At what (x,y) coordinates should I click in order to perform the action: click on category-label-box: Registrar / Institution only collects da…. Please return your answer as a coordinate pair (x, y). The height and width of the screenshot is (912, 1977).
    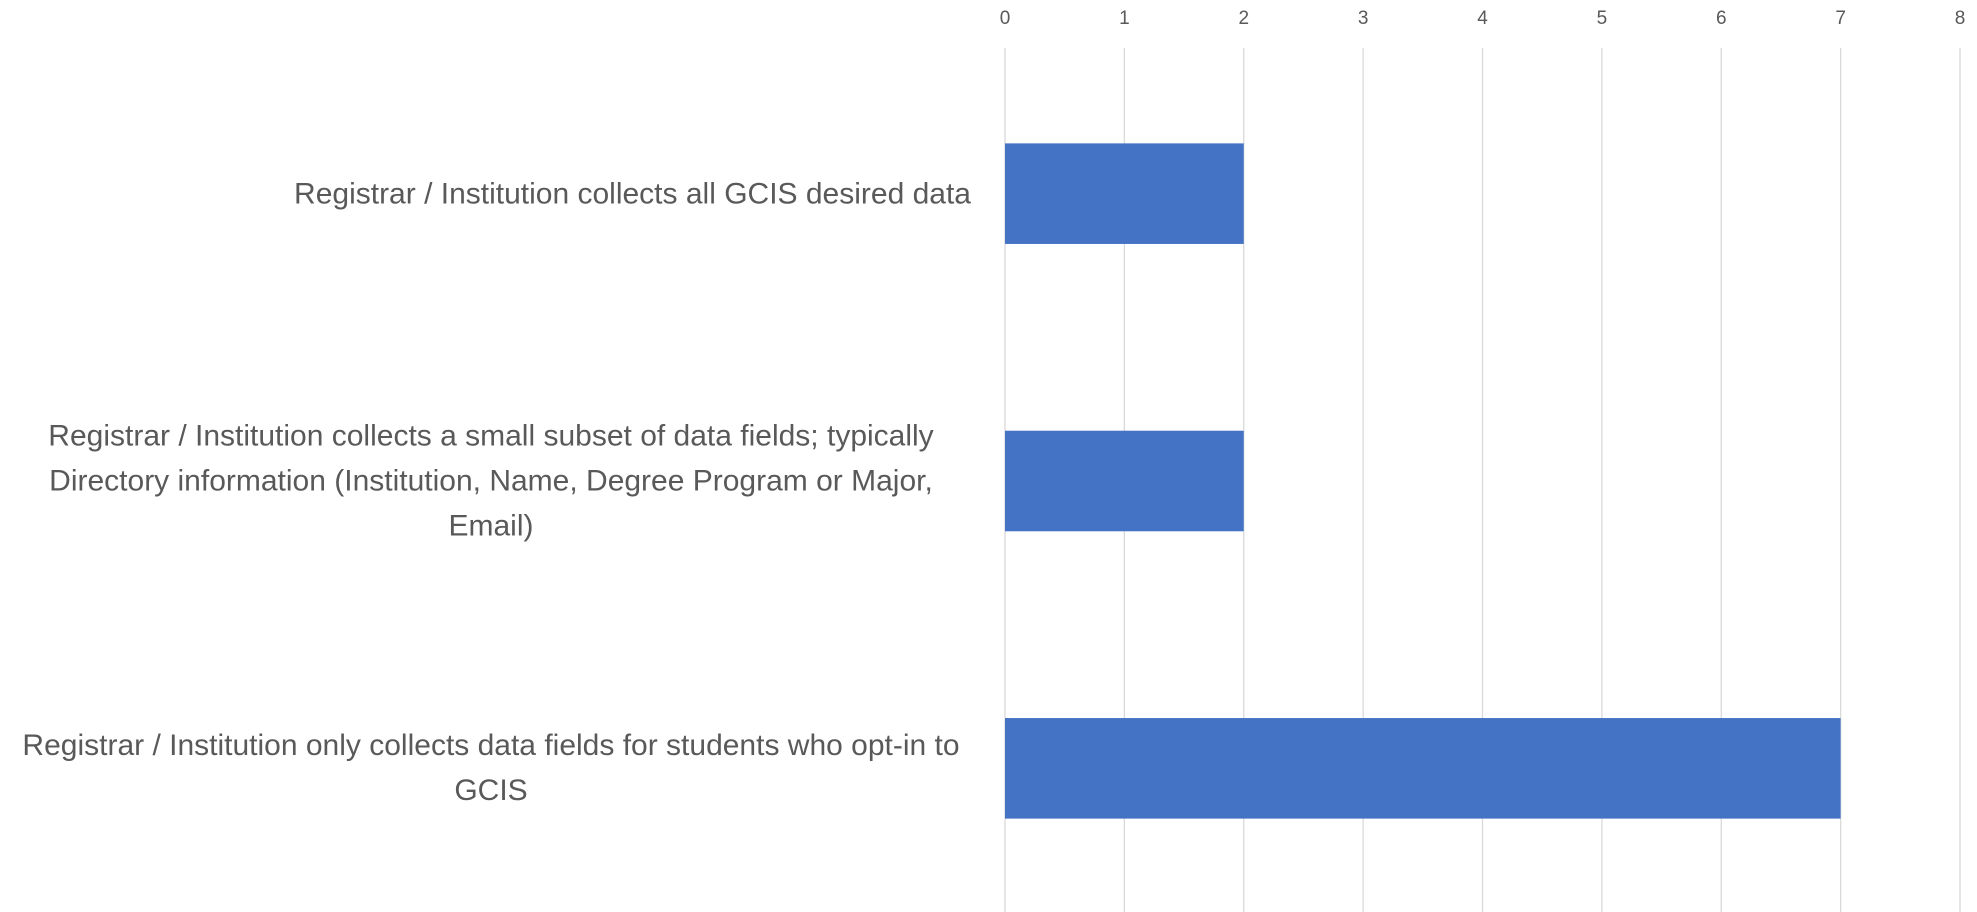
    Looking at the image, I should click on (491, 768).